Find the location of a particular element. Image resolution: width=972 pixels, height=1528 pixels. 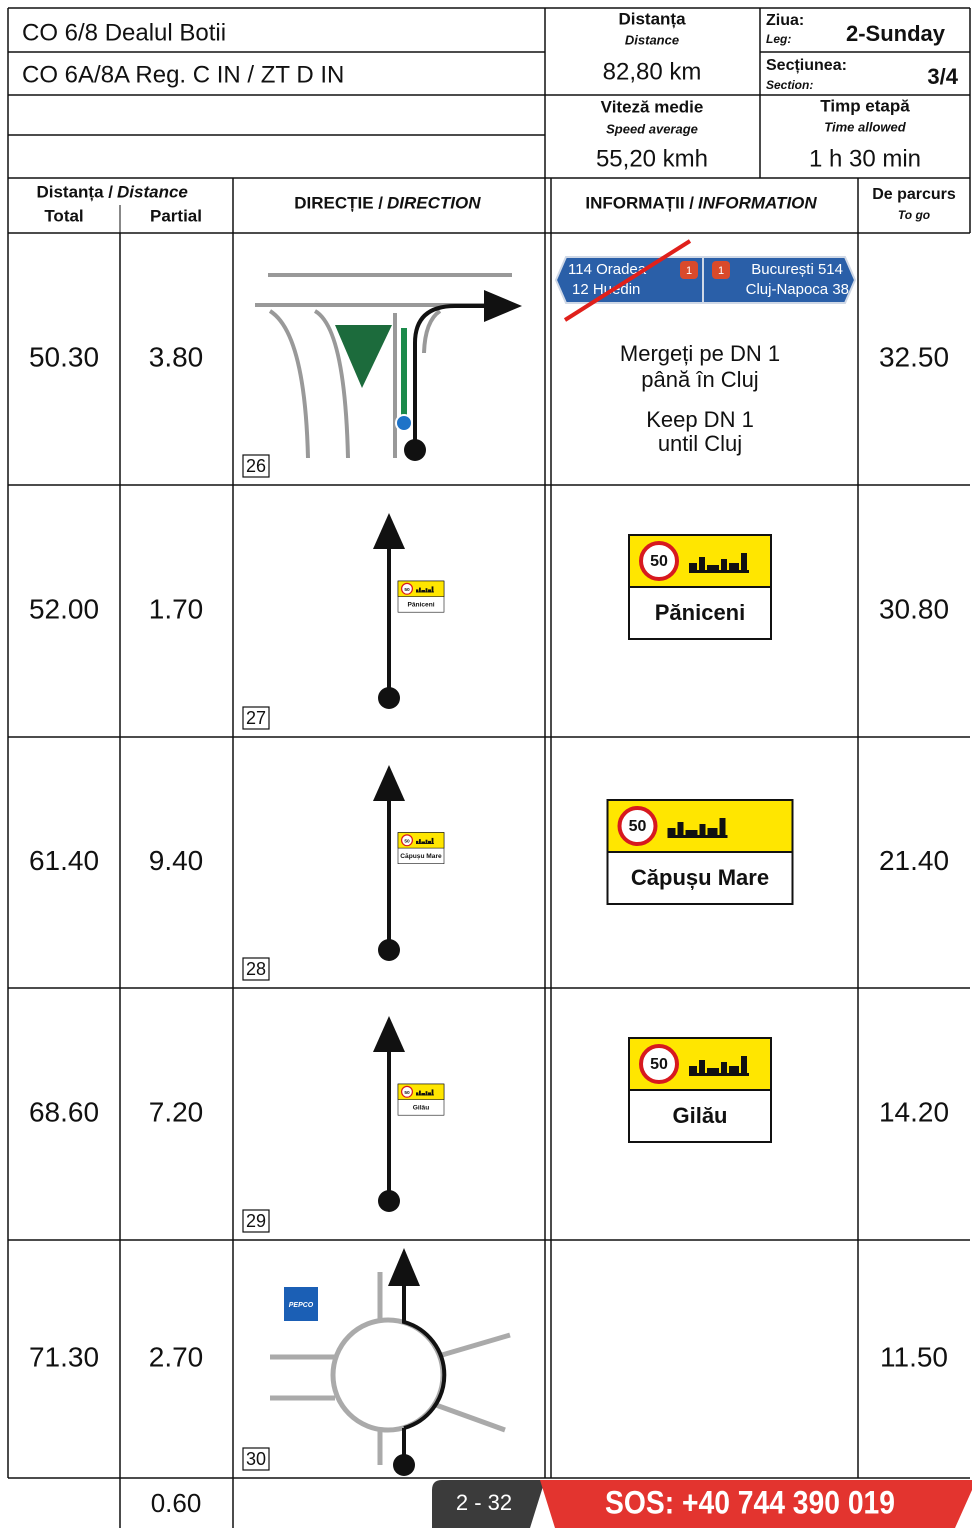

col-partial: Partial is located at coordinates (176, 215).